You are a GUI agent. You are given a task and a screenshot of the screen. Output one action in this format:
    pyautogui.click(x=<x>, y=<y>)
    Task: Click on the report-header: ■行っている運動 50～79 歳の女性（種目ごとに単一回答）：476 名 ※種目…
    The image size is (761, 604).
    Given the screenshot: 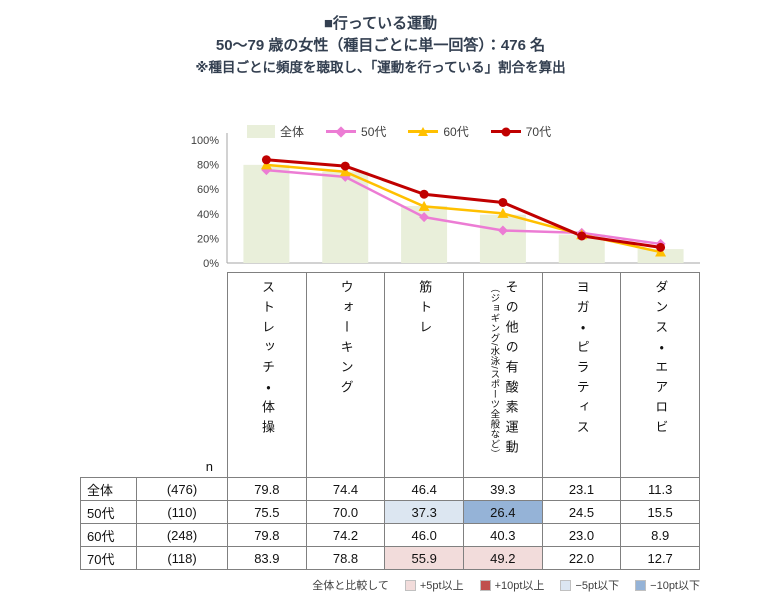 What is the action you would take?
    pyautogui.click(x=380, y=45)
    